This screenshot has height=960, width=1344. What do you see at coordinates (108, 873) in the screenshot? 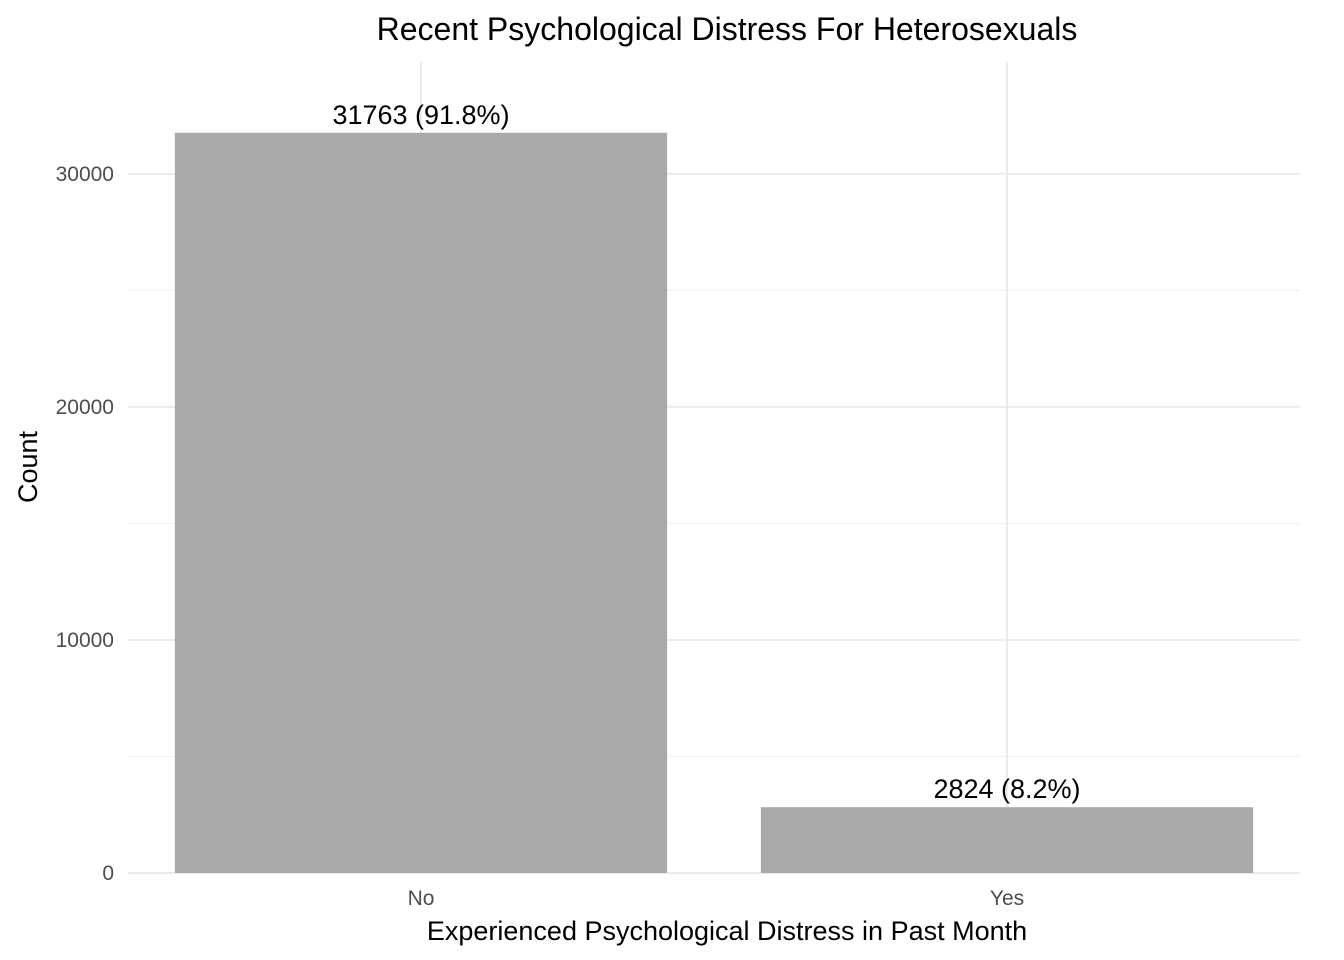
I see `y-tick-label: 0` at bounding box center [108, 873].